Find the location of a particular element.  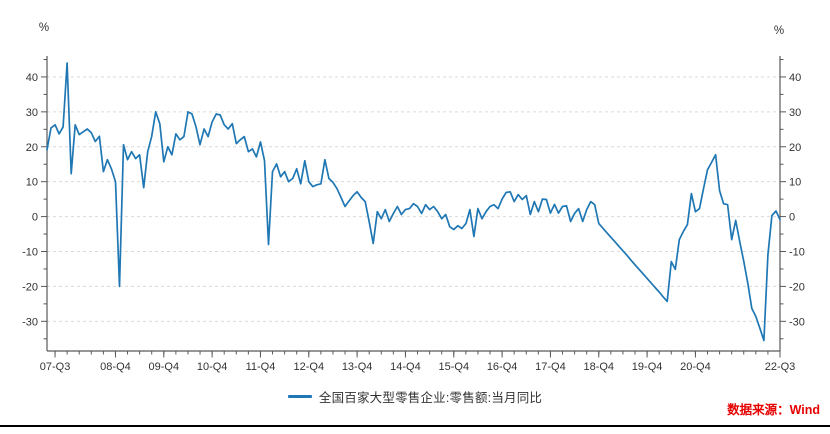

data-source-note: 数据来源：Wind is located at coordinates (773, 410).